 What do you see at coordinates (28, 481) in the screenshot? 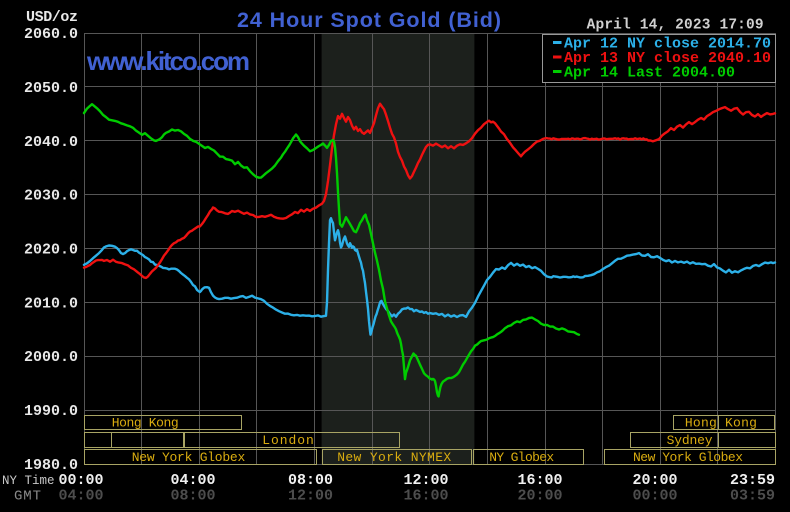
I see `svg-text: NY Time` at bounding box center [28, 481].